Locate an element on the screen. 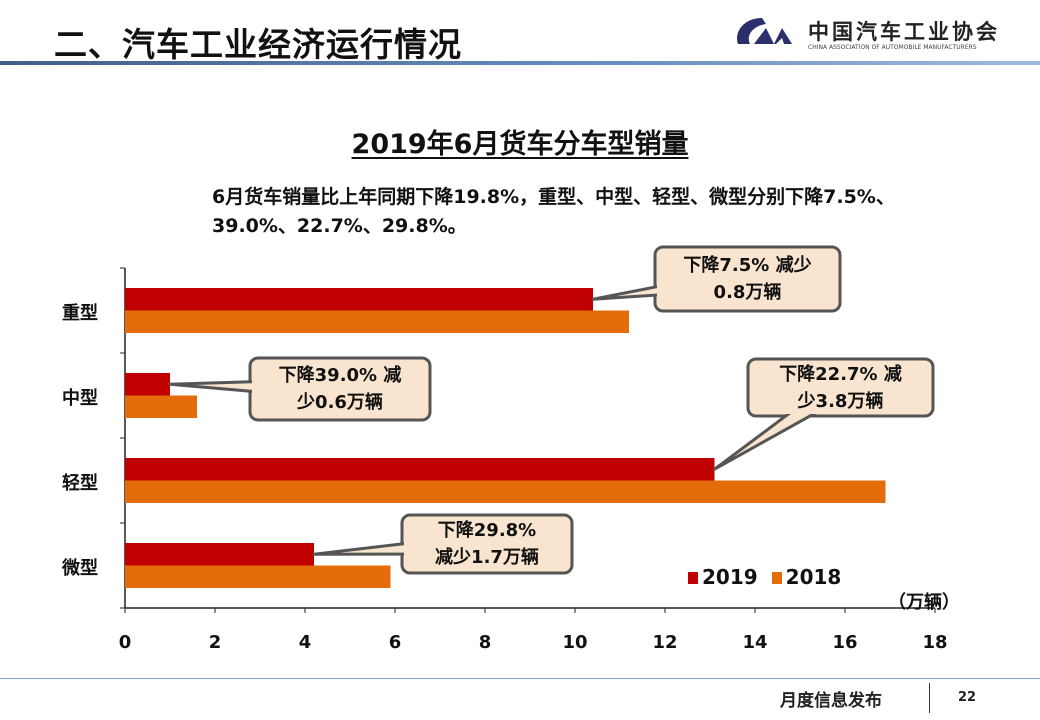  legend: 2019 2018 is located at coordinates (764, 577).